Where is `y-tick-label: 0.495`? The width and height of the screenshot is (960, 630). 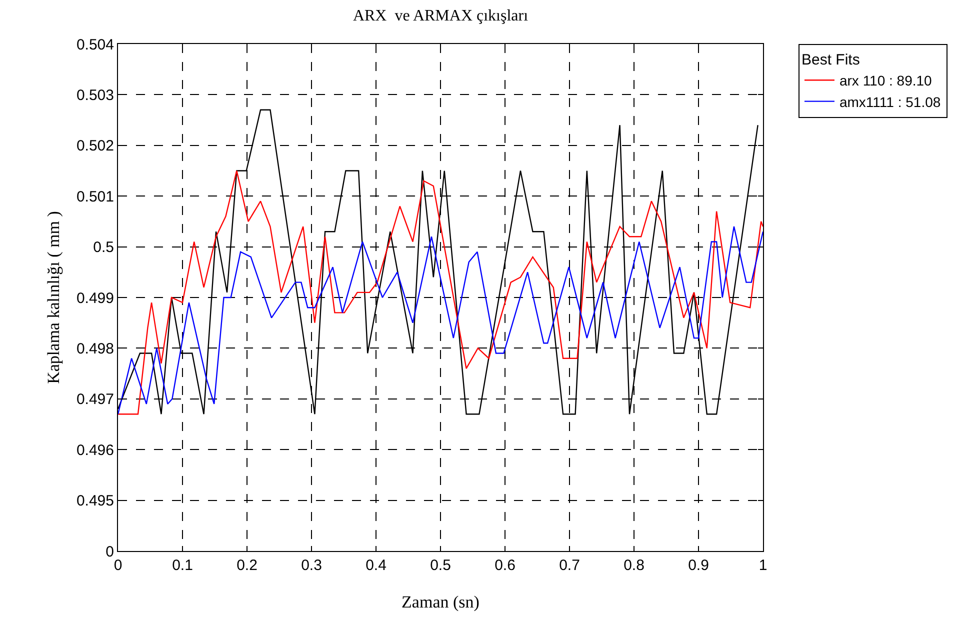 y-tick-label: 0.495 is located at coordinates (95, 501).